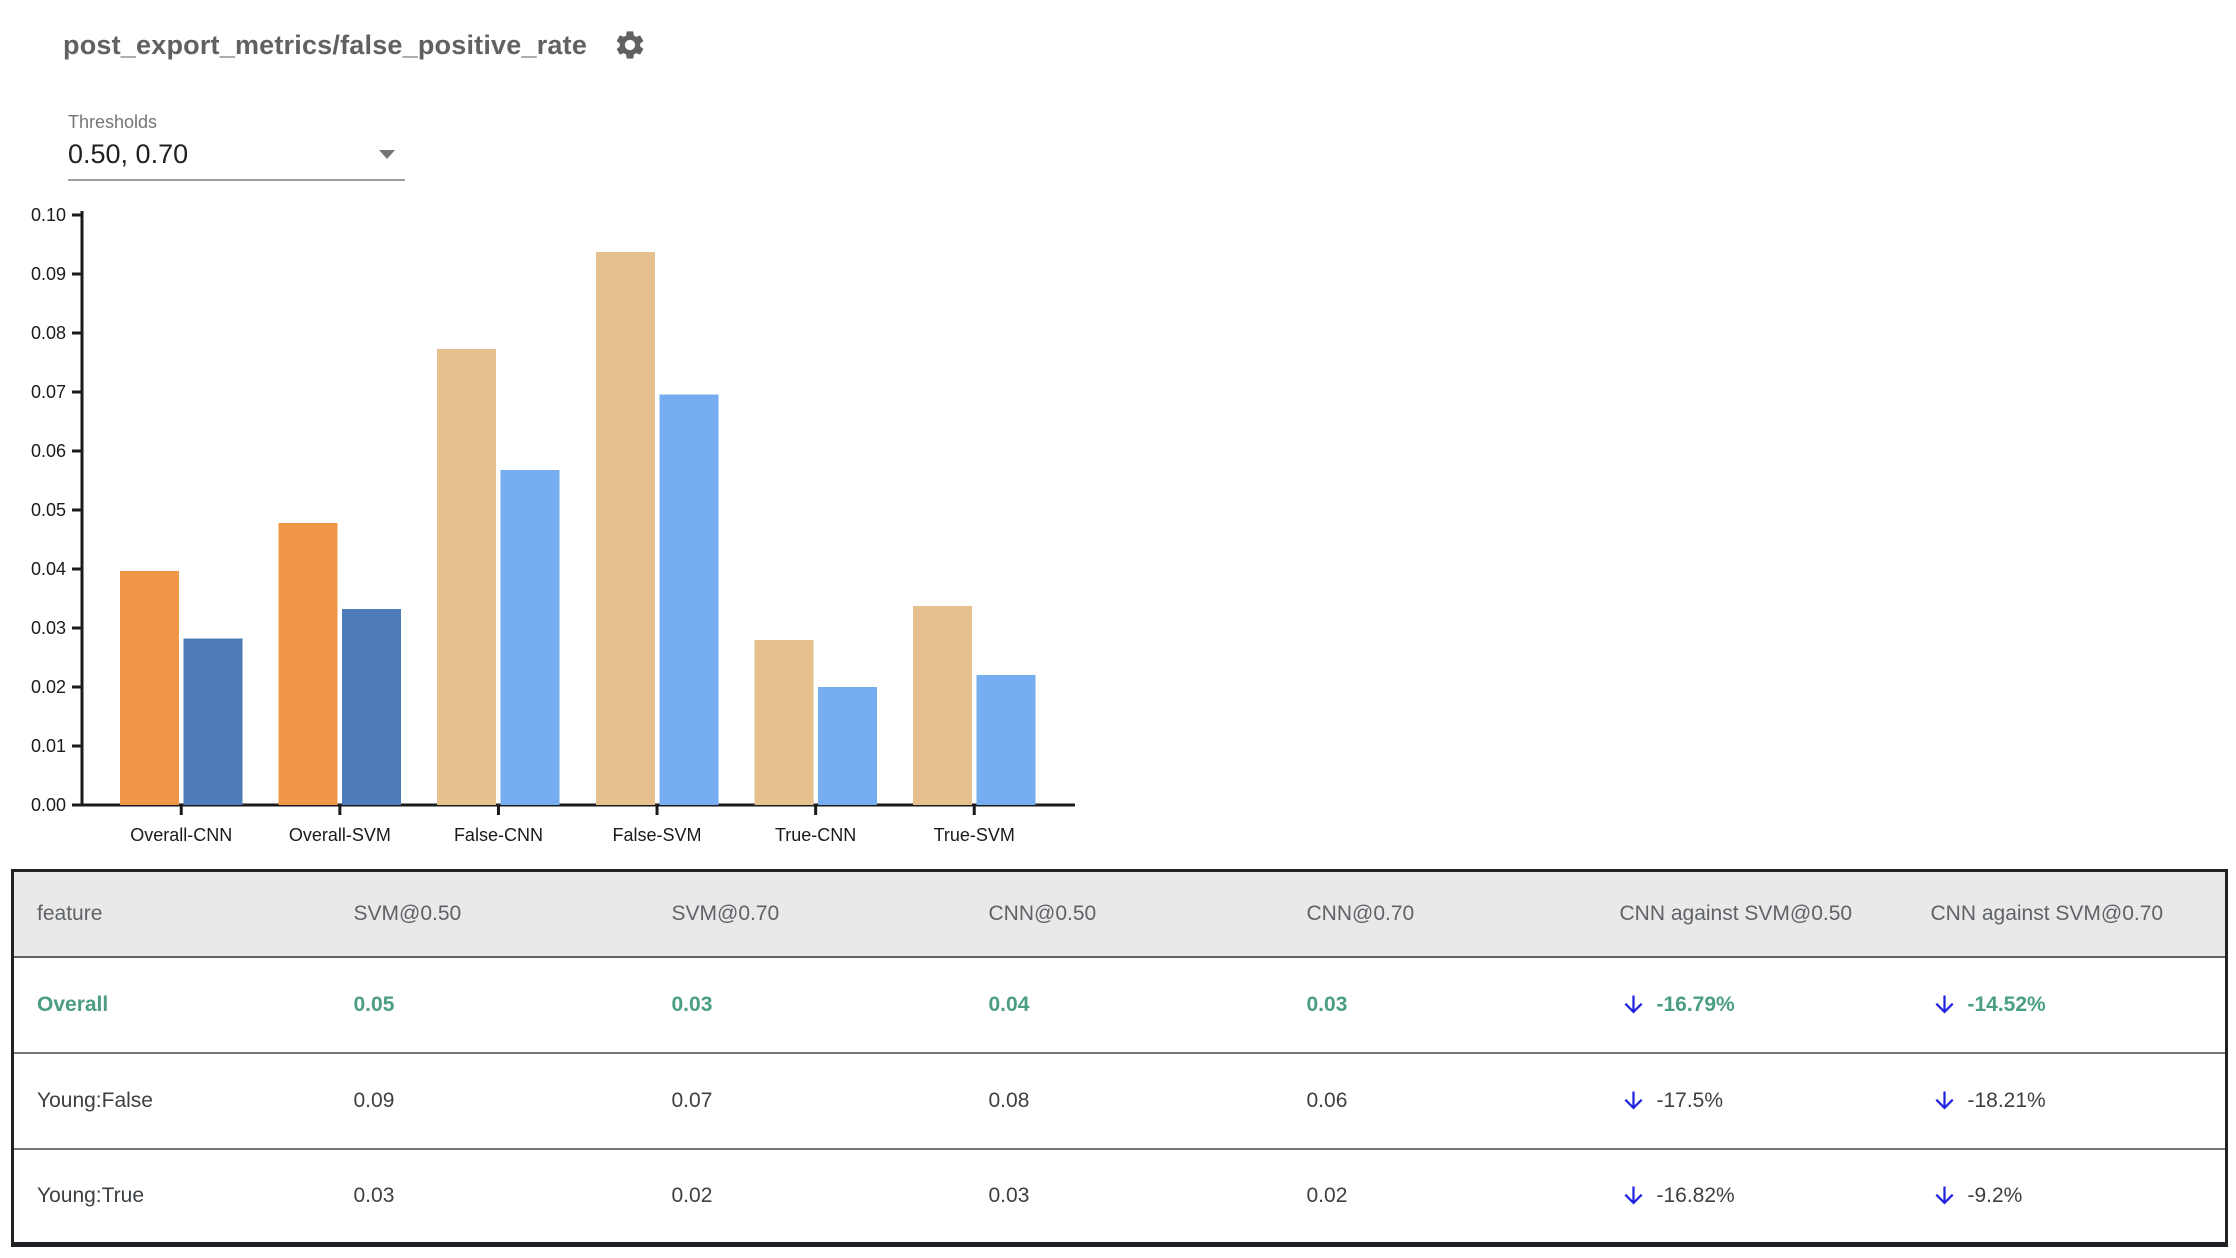 The image size is (2236, 1258). I want to click on x-axis-label: Overall-SVM, so click(340, 835).